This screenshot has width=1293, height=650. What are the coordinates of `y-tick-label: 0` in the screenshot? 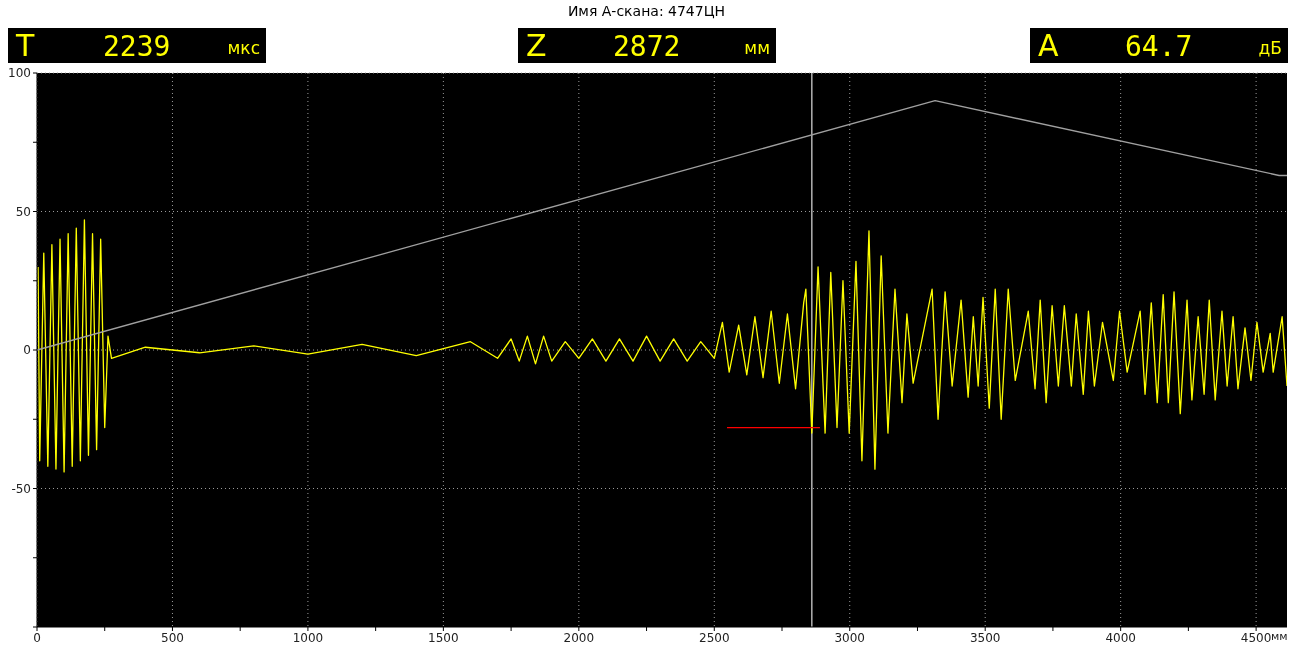 It's located at (27, 350).